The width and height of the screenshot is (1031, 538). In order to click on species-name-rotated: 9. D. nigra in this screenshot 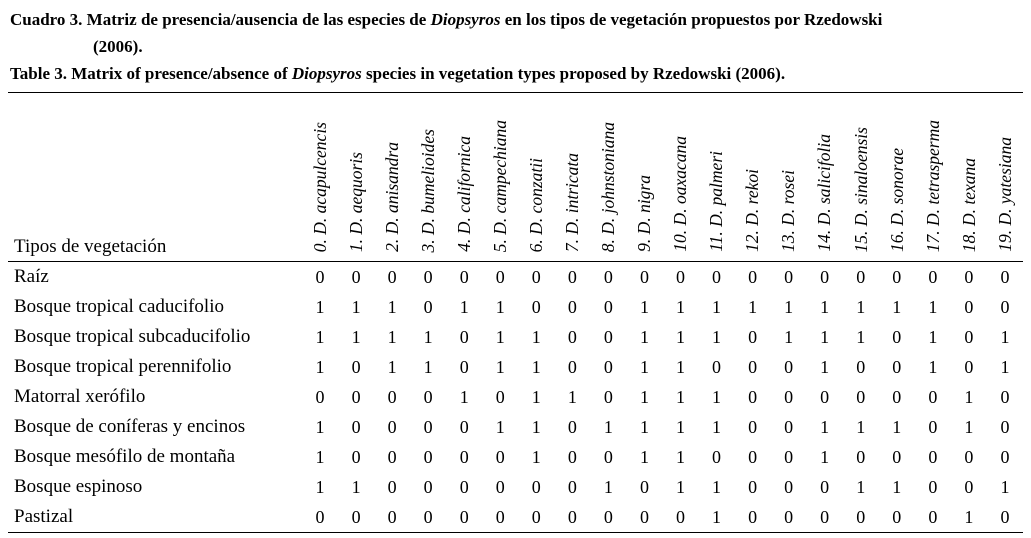, I will do `click(644, 213)`.